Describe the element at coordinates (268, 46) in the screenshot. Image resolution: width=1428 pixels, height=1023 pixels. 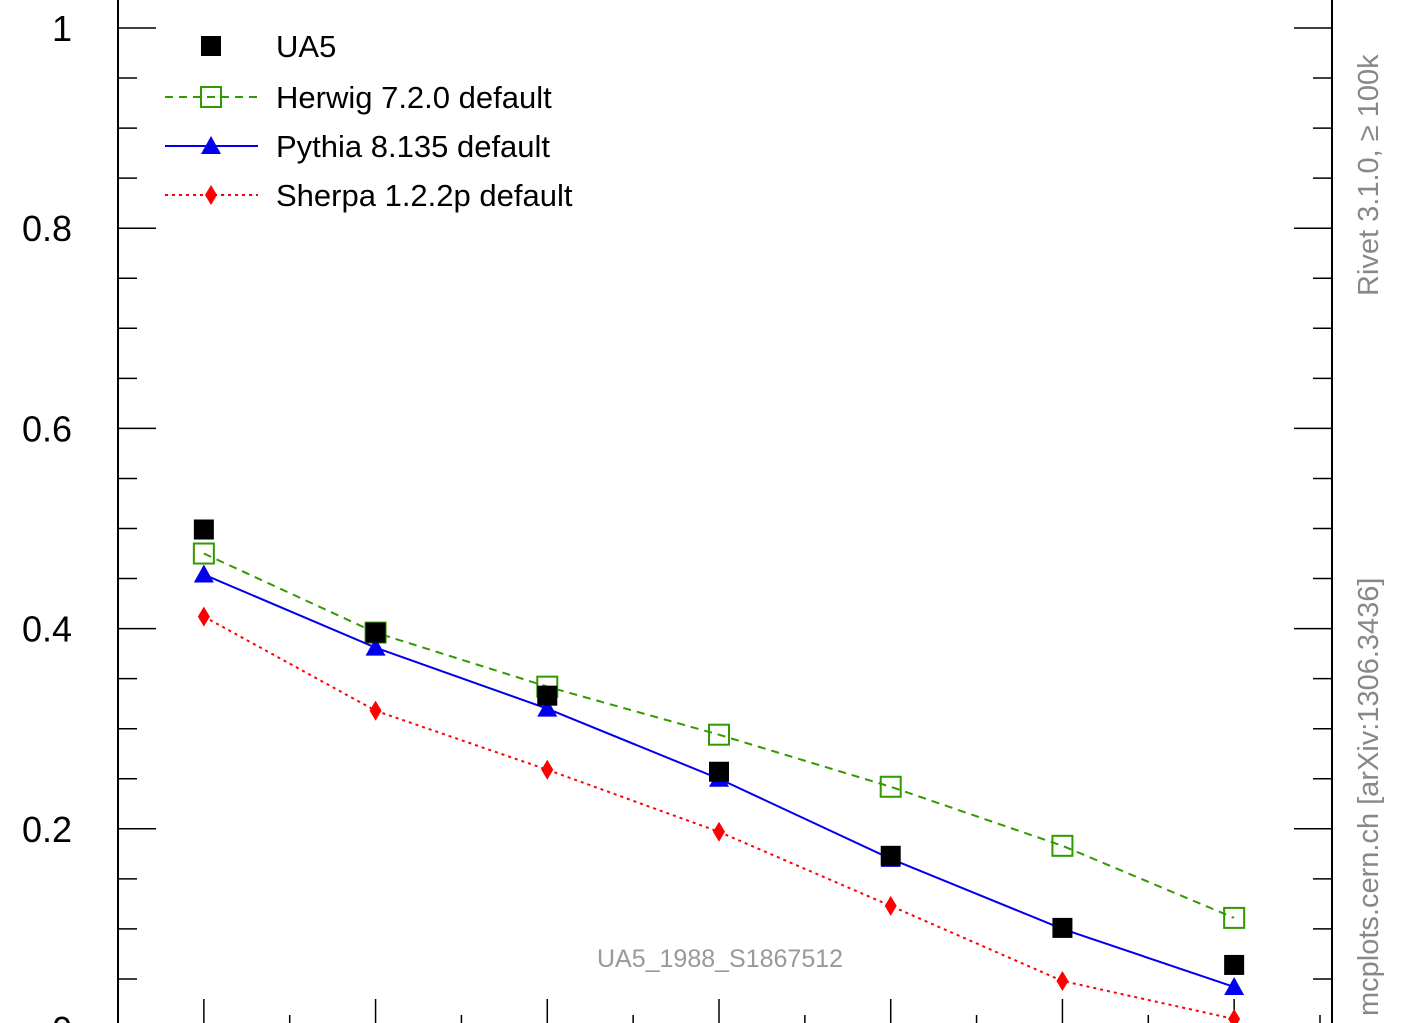
I see `legend-entry: UA5` at that location.